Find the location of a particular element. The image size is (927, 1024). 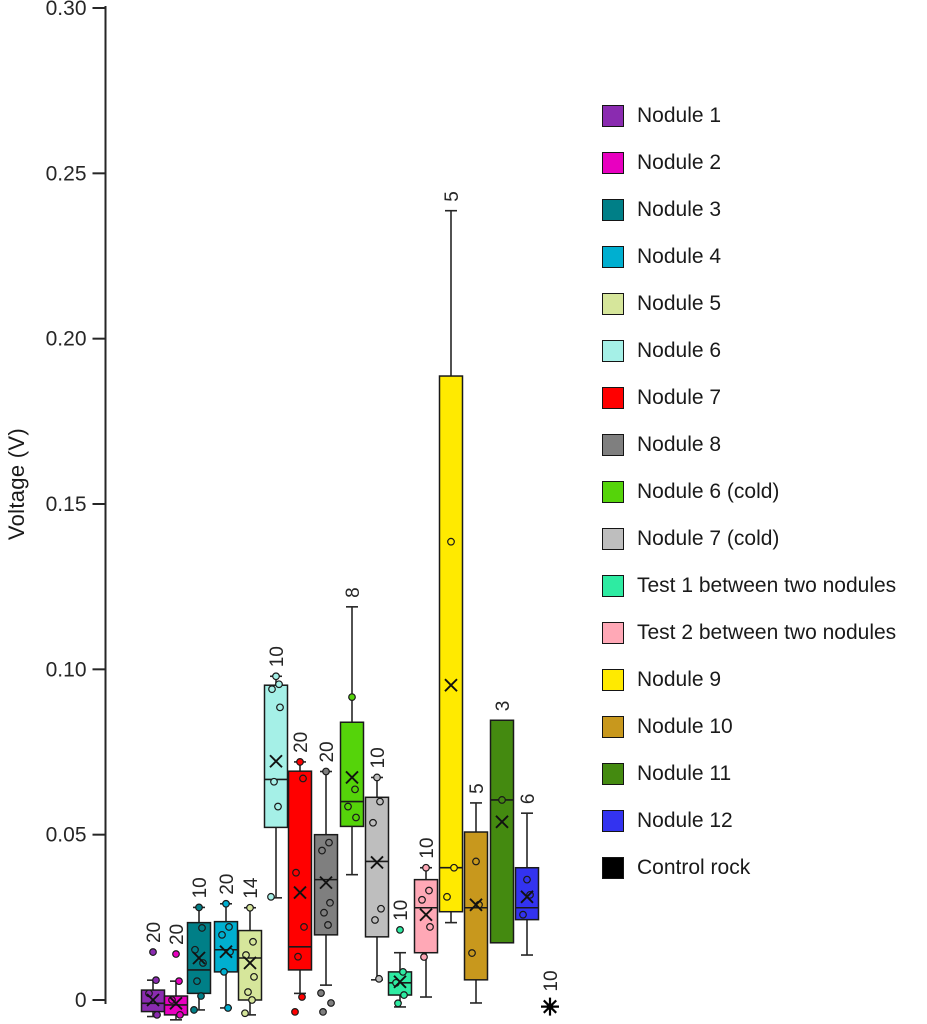

legend-label: Nodule 2 is located at coordinates (679, 162).